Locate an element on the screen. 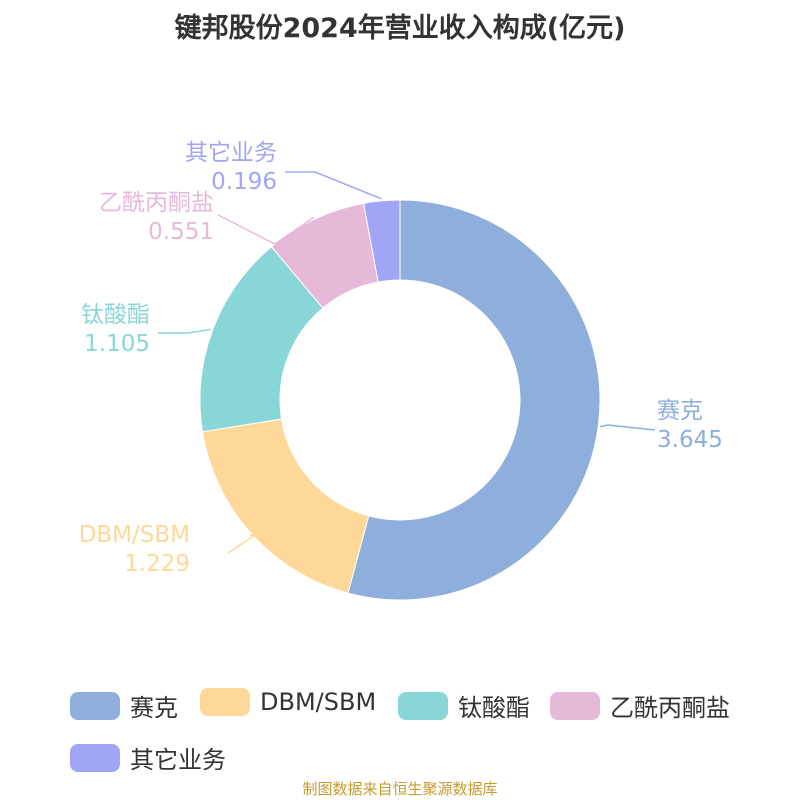  slice-category-label: 钛酸酯 is located at coordinates (115, 315).